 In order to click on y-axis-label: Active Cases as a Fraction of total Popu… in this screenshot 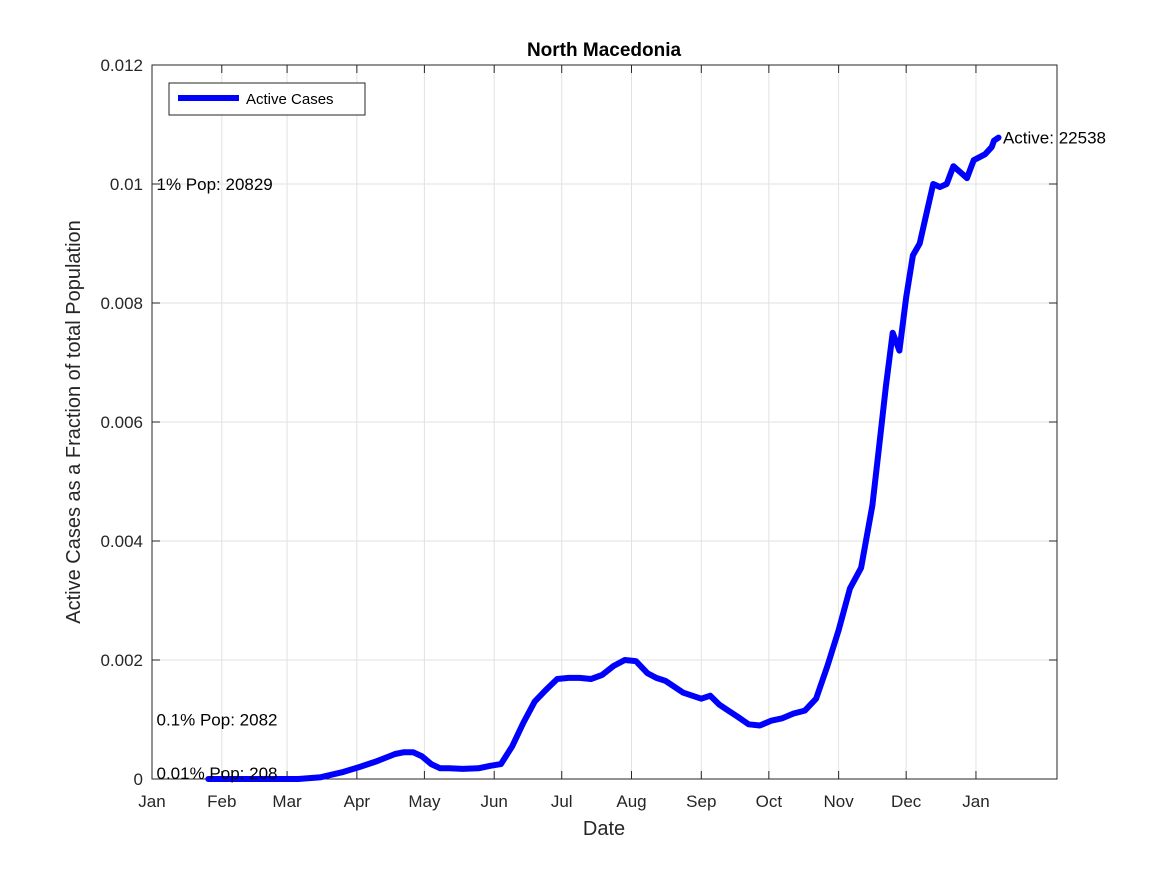, I will do `click(74, 422)`.